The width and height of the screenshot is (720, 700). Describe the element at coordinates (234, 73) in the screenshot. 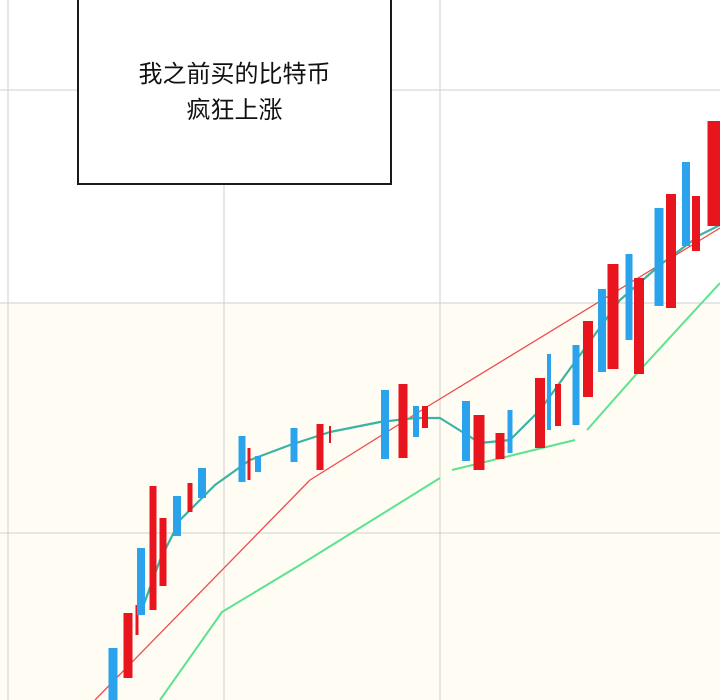

I see `caption-line-1: 我之前买的比特币` at that location.